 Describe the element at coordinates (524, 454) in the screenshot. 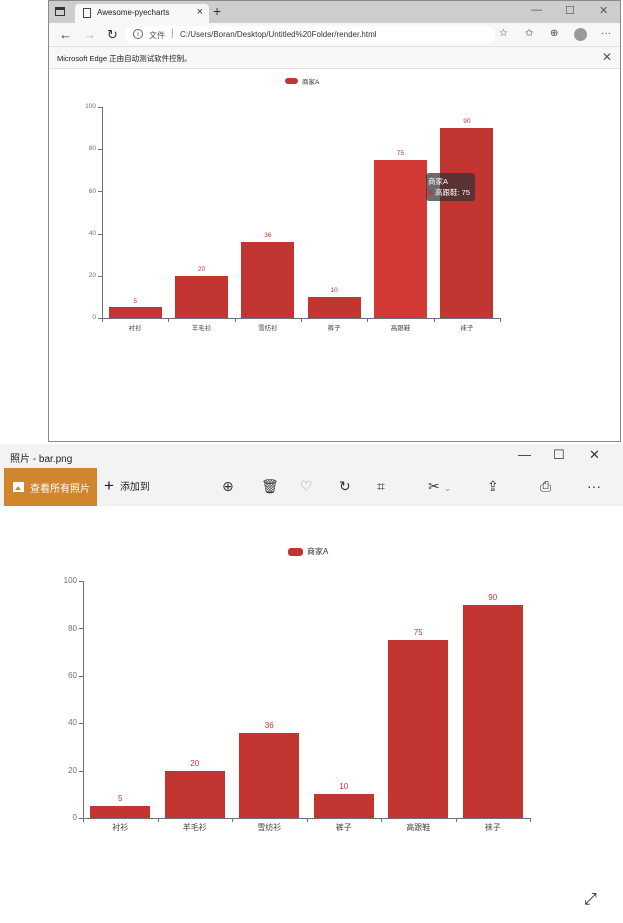

I see `photos-minimize-button: —` at that location.